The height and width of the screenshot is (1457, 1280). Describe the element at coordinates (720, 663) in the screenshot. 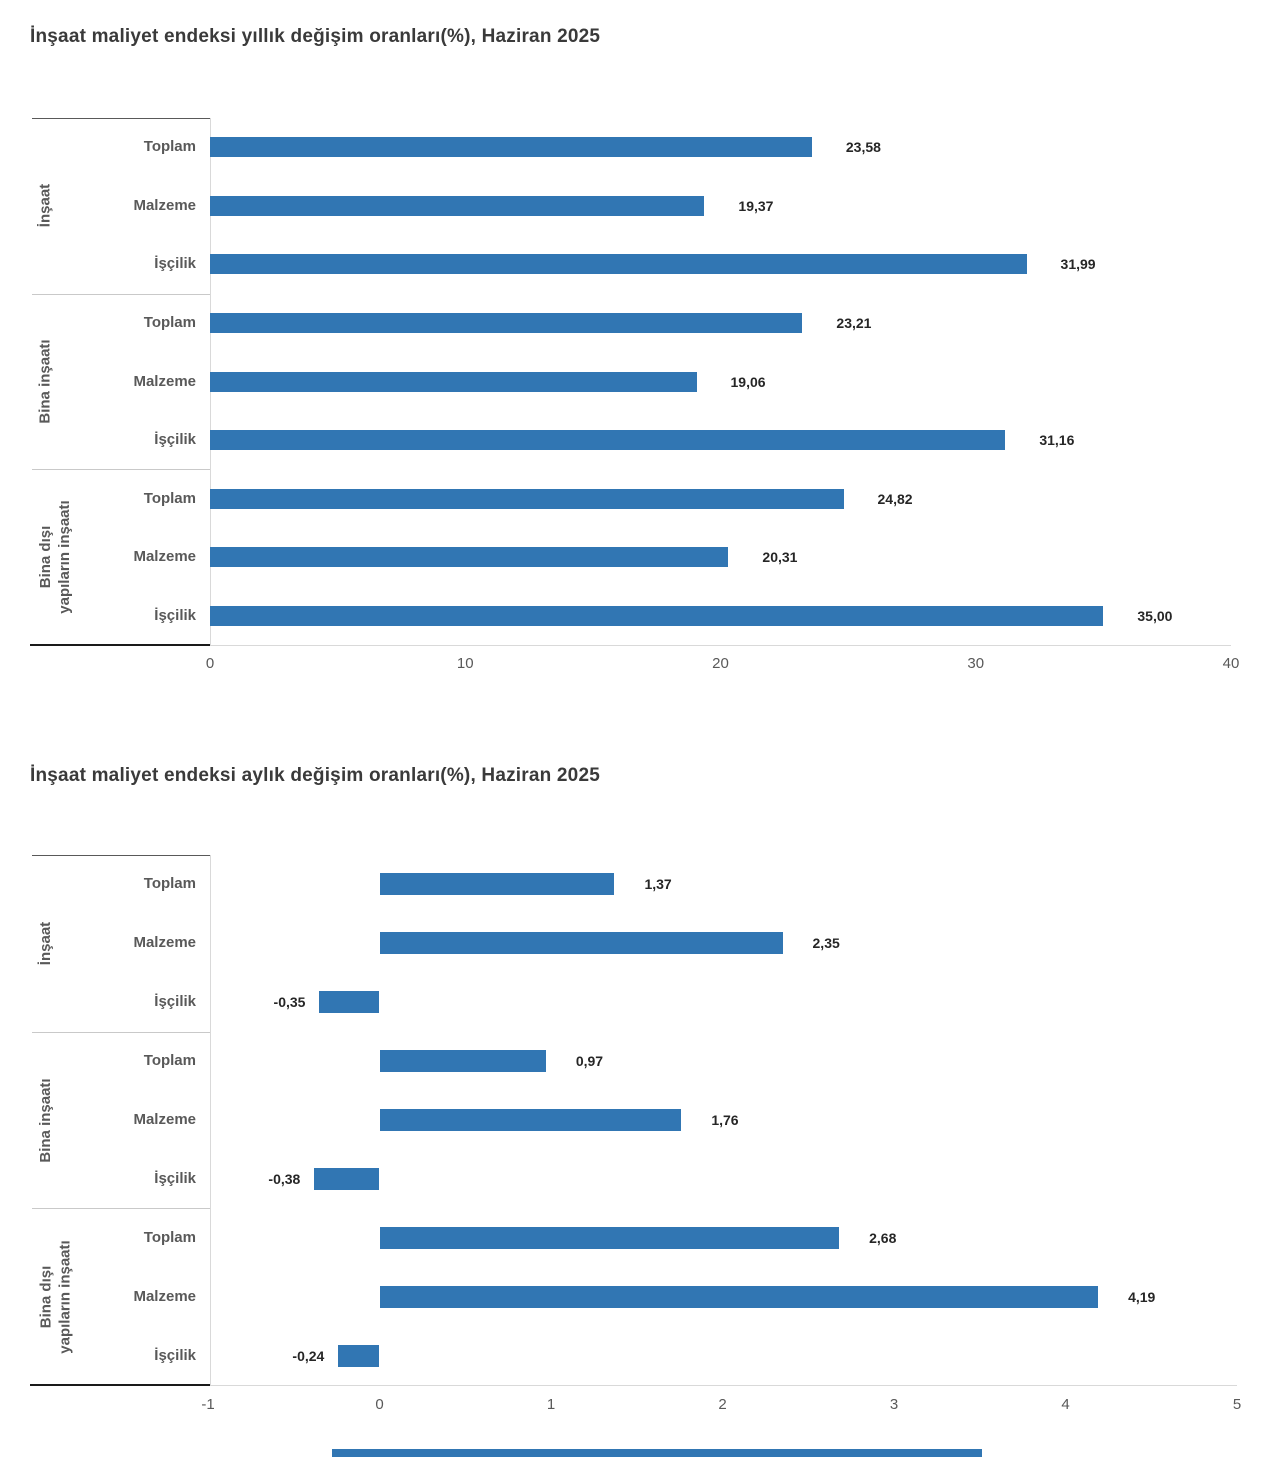

I see `x-axis-tick-label: 20` at that location.